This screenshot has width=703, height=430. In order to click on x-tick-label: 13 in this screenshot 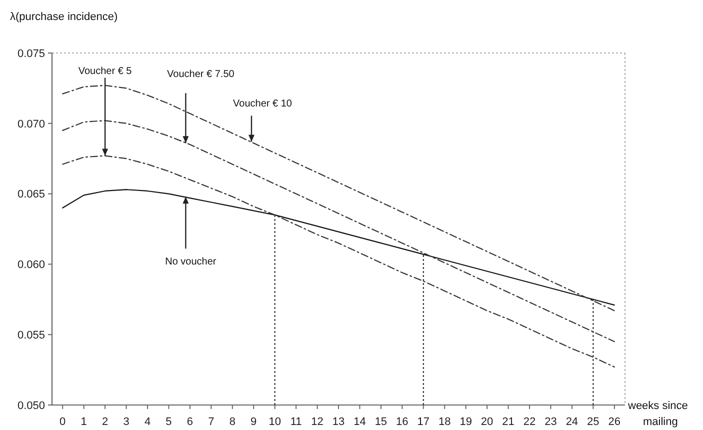, I will do `click(338, 422)`.